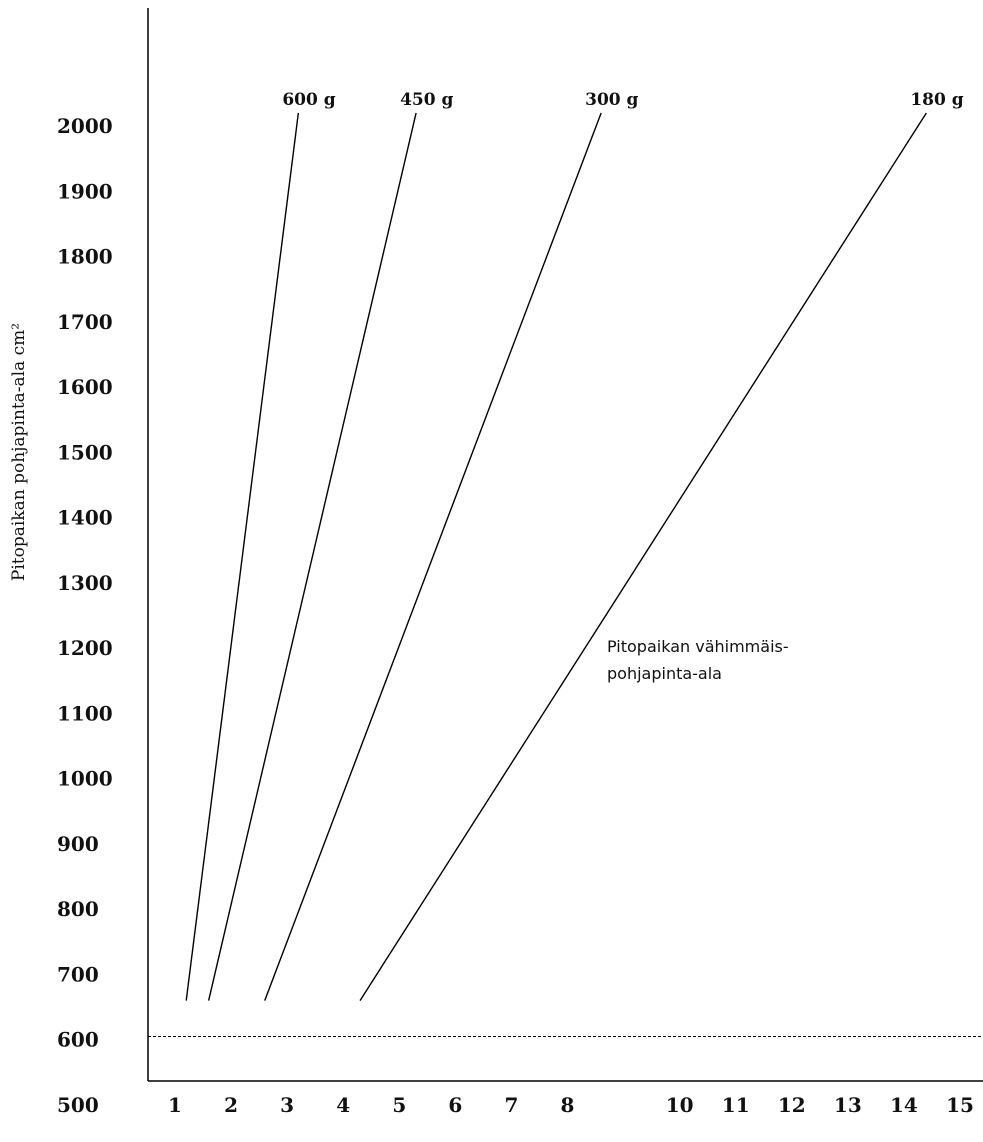  I want to click on series-label: 450 g, so click(426, 100).